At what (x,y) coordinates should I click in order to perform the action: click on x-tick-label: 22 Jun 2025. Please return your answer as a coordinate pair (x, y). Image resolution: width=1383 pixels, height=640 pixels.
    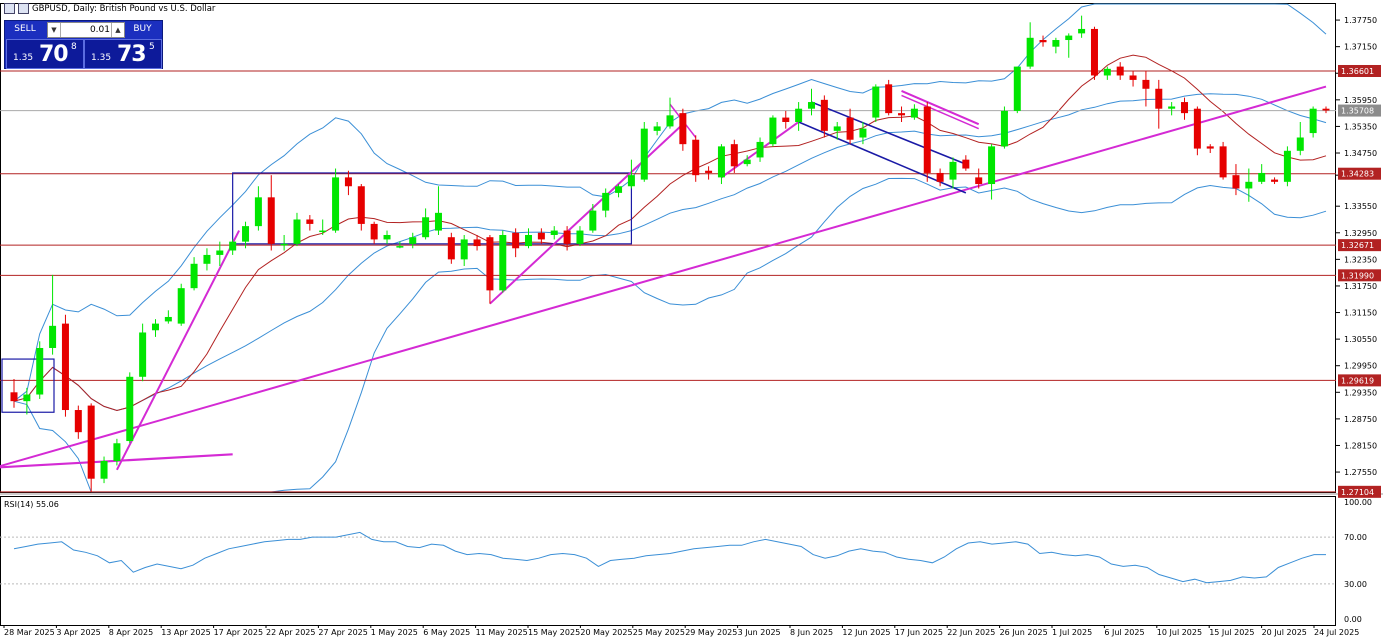
    Looking at the image, I should click on (971, 632).